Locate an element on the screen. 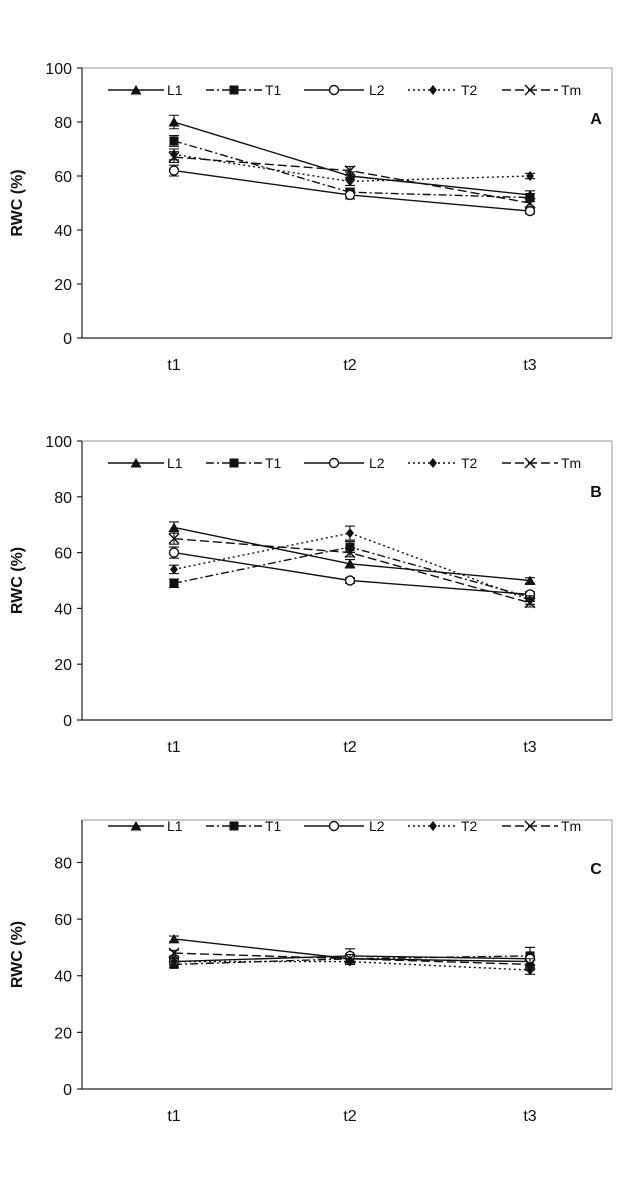 The width and height of the screenshot is (634, 1180). series-line-L1 is located at coordinates (352, 158).